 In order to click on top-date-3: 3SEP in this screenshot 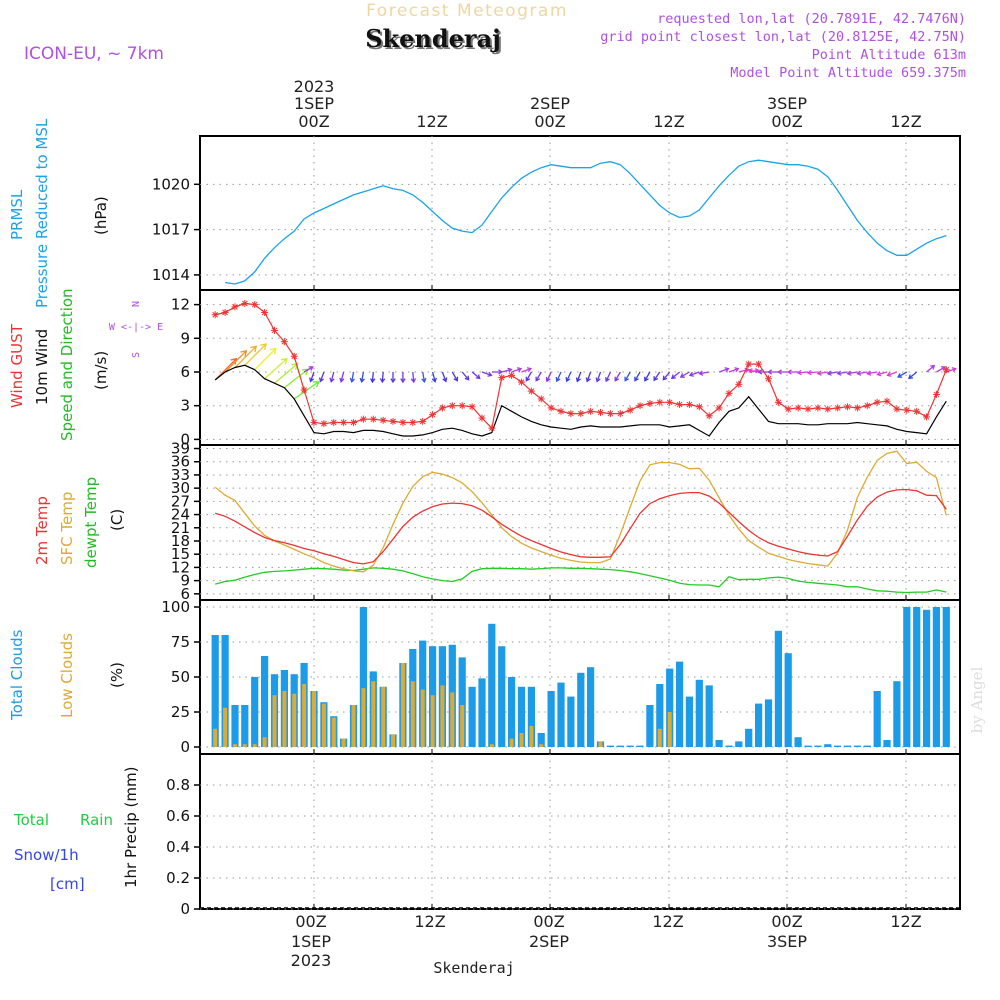, I will do `click(787, 103)`.